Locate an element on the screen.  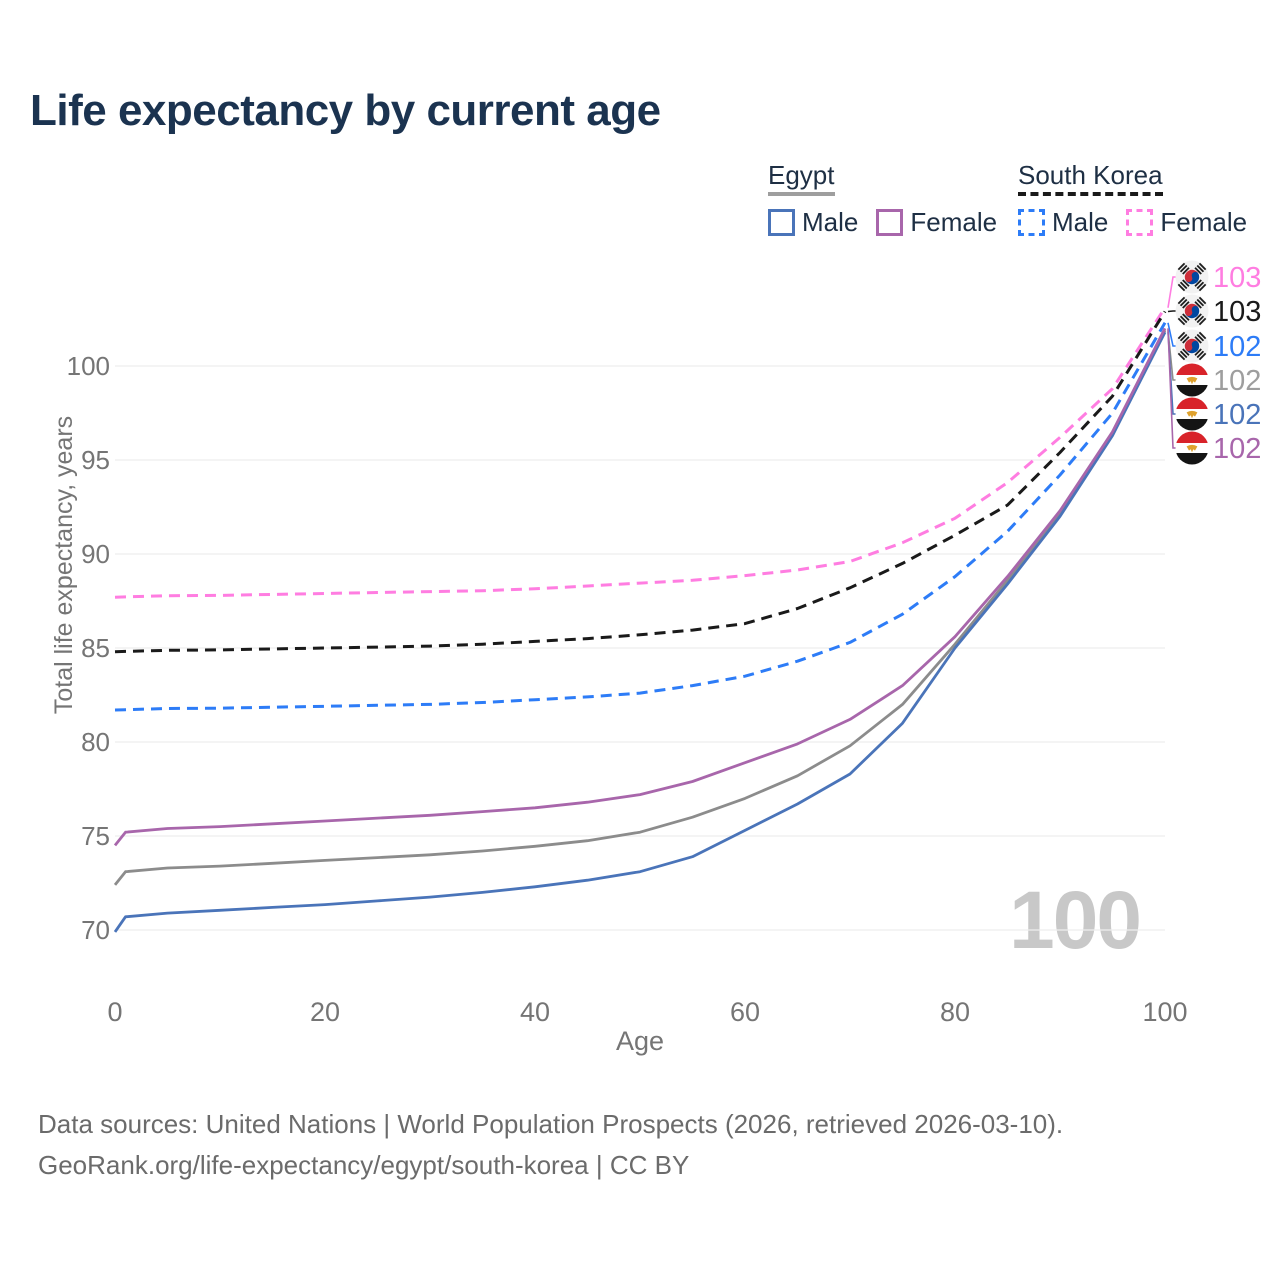
x-axis-title: Age is located at coordinates (640, 1041).